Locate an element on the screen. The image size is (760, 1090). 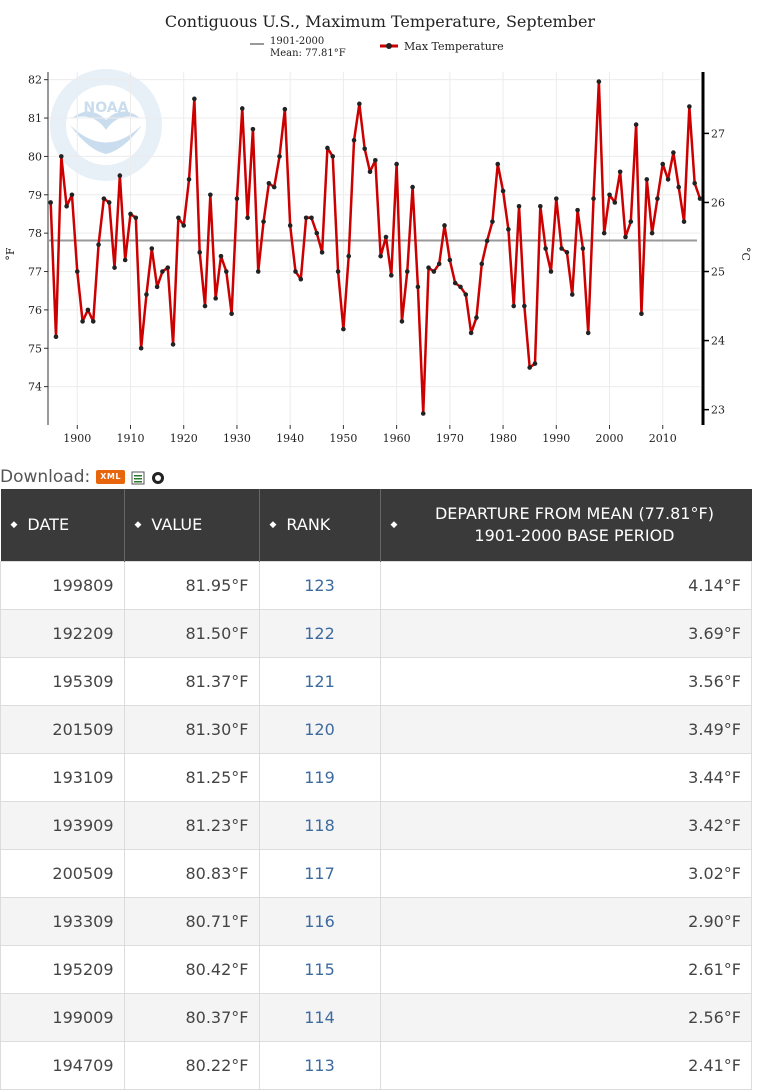
cell-rank-link: 115 is located at coordinates (319, 969).